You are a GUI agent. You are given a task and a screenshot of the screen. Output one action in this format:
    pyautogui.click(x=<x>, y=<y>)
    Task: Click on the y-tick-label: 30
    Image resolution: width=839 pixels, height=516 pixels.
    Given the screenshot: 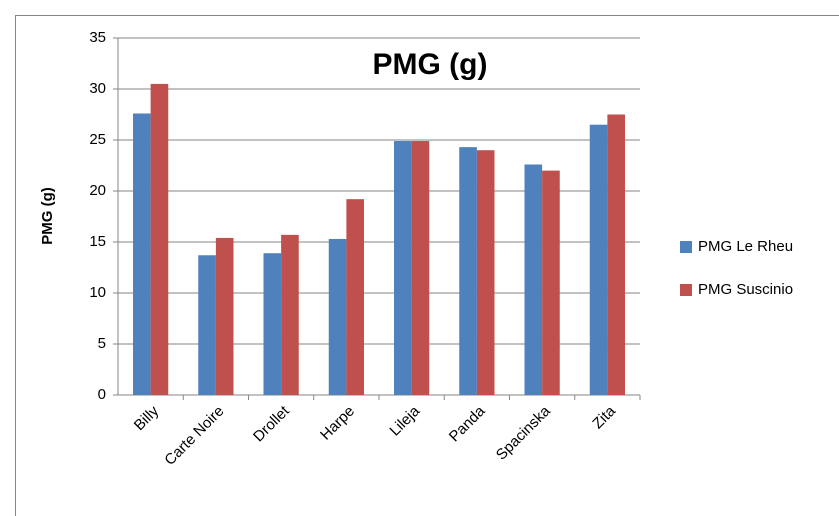 What is the action you would take?
    pyautogui.click(x=97, y=88)
    